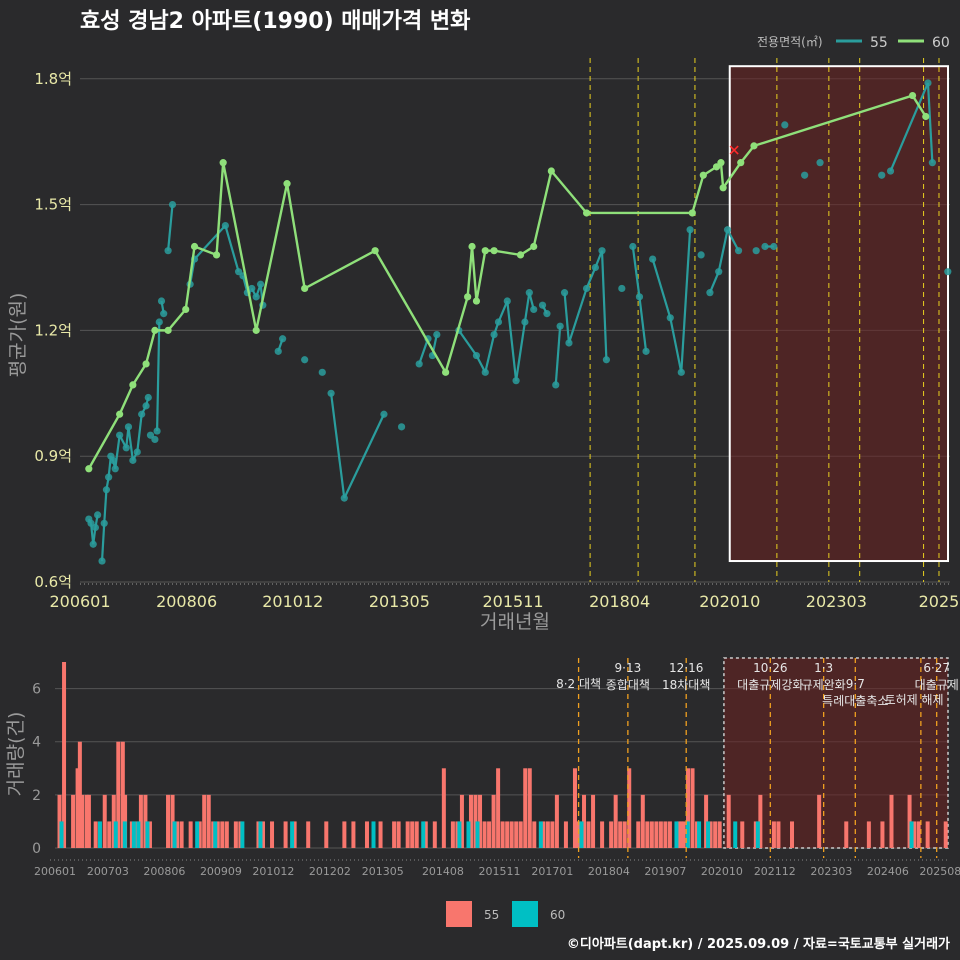  Describe the element at coordinates (491, 915) in the screenshot. I see `legend-bottom-55: 55` at that location.